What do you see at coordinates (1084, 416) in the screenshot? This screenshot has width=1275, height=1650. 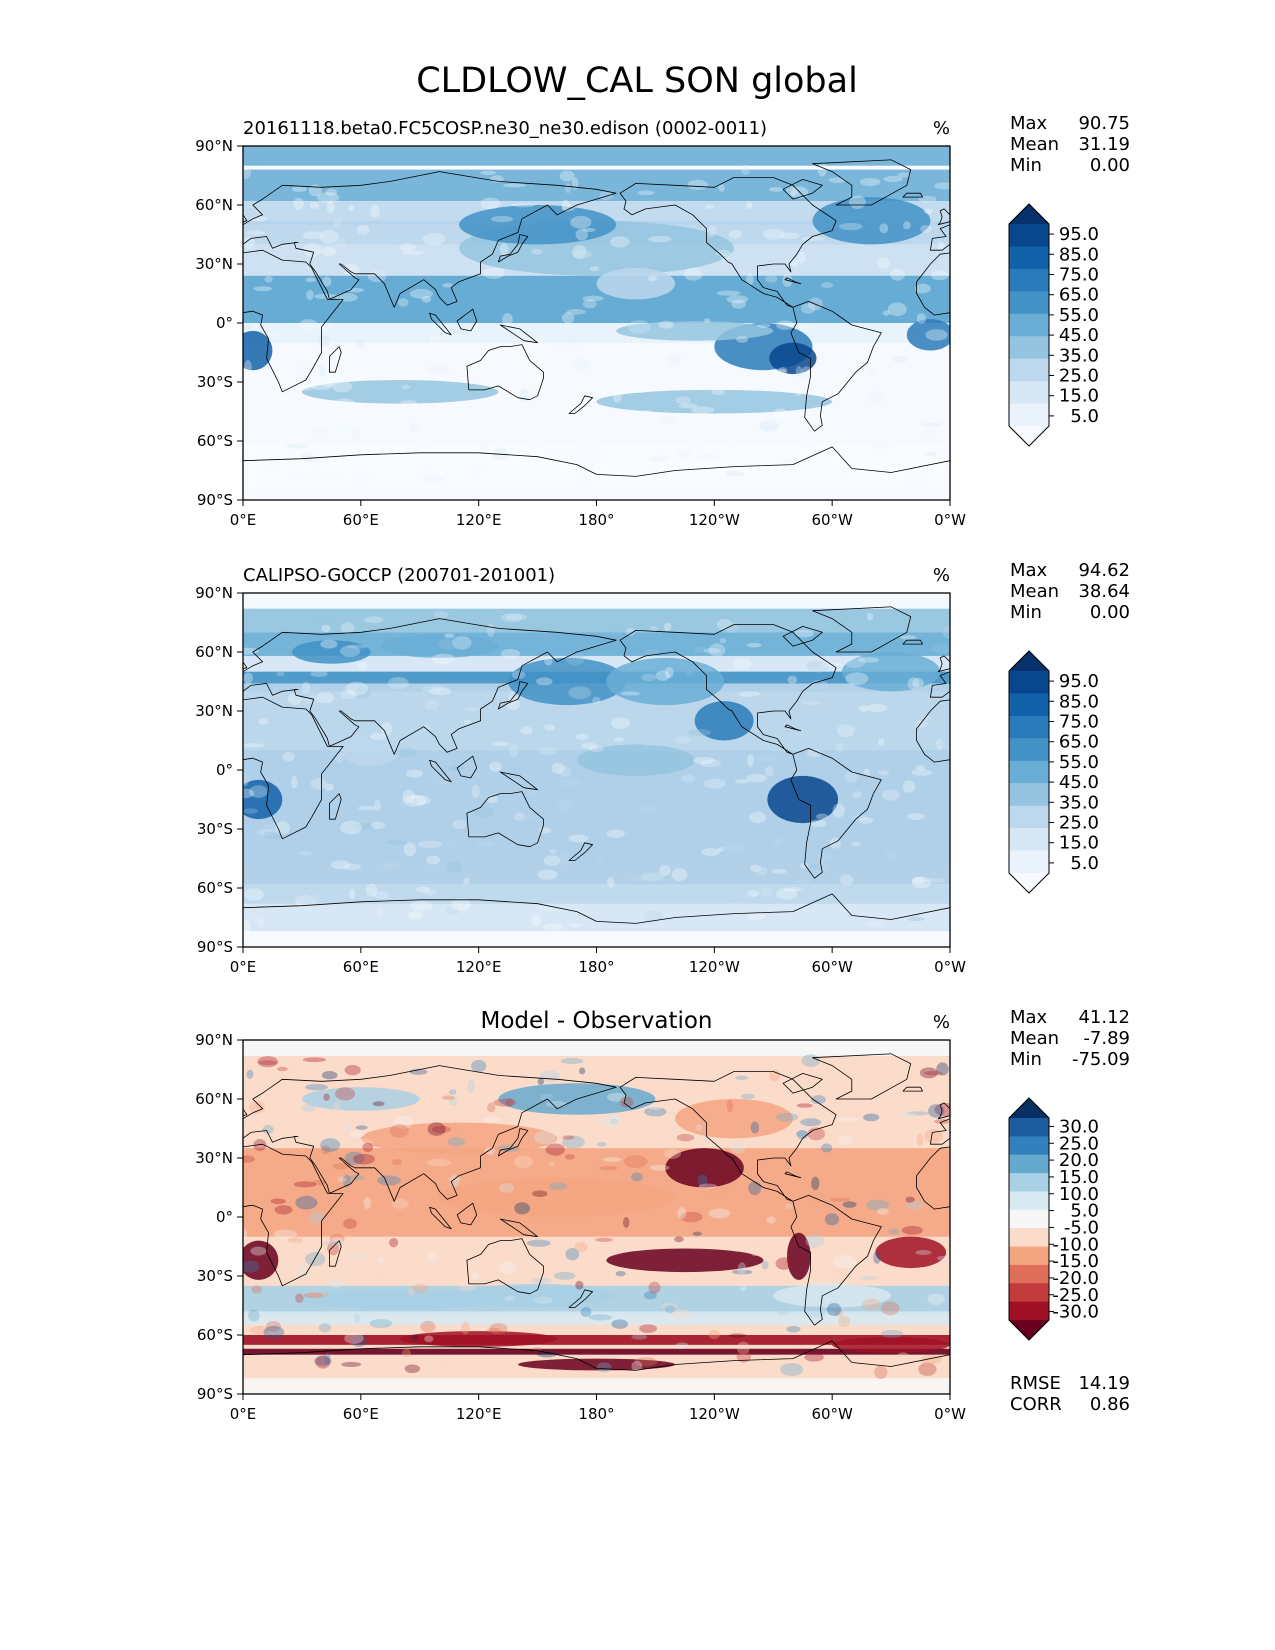 I see `colorbar-level-label: 5.0` at bounding box center [1084, 416].